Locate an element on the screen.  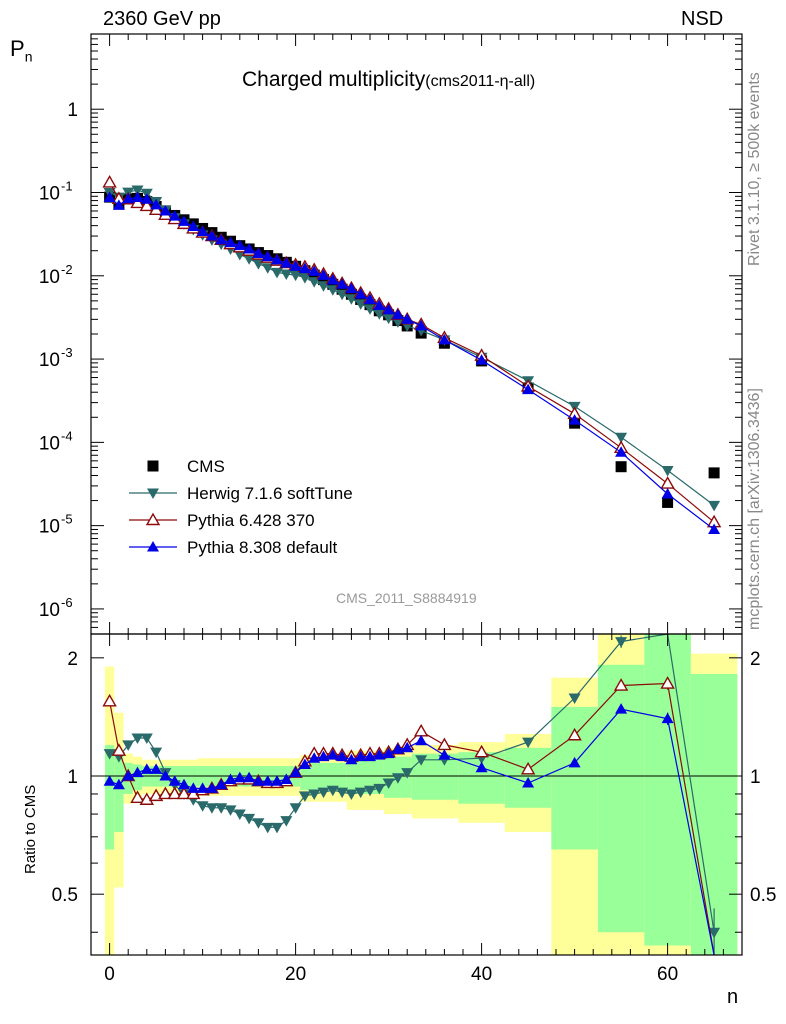
y-tick-label-ratio-left-1: 1 is located at coordinates (72, 777).